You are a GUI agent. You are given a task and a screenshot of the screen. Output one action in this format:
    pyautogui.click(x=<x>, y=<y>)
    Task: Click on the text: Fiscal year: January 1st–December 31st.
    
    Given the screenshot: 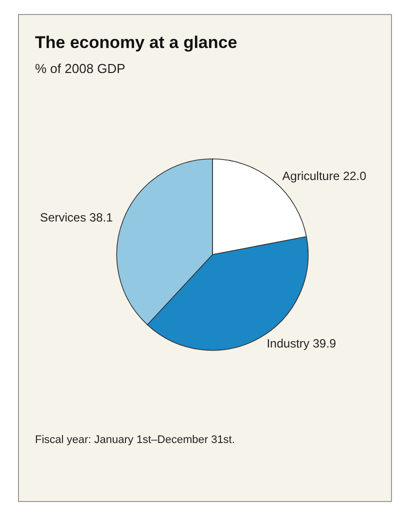 What is the action you would take?
    pyautogui.click(x=135, y=440)
    